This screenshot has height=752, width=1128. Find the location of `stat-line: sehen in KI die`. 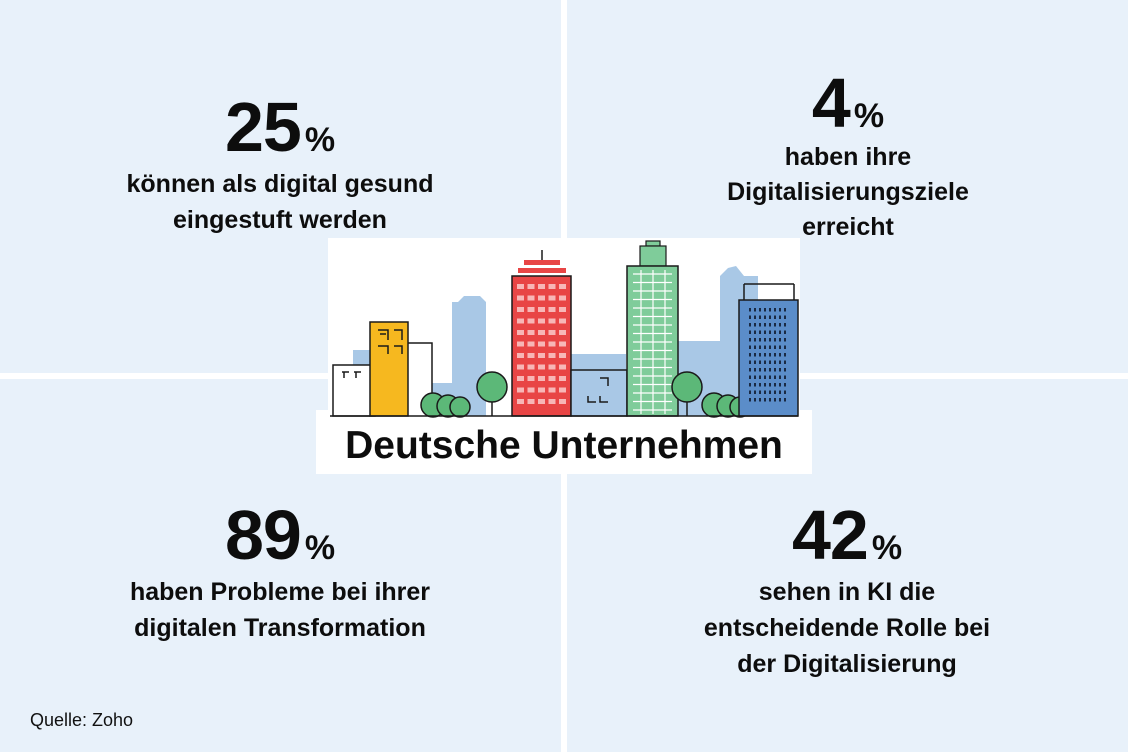

stat-line: sehen in KI die is located at coordinates (847, 592).